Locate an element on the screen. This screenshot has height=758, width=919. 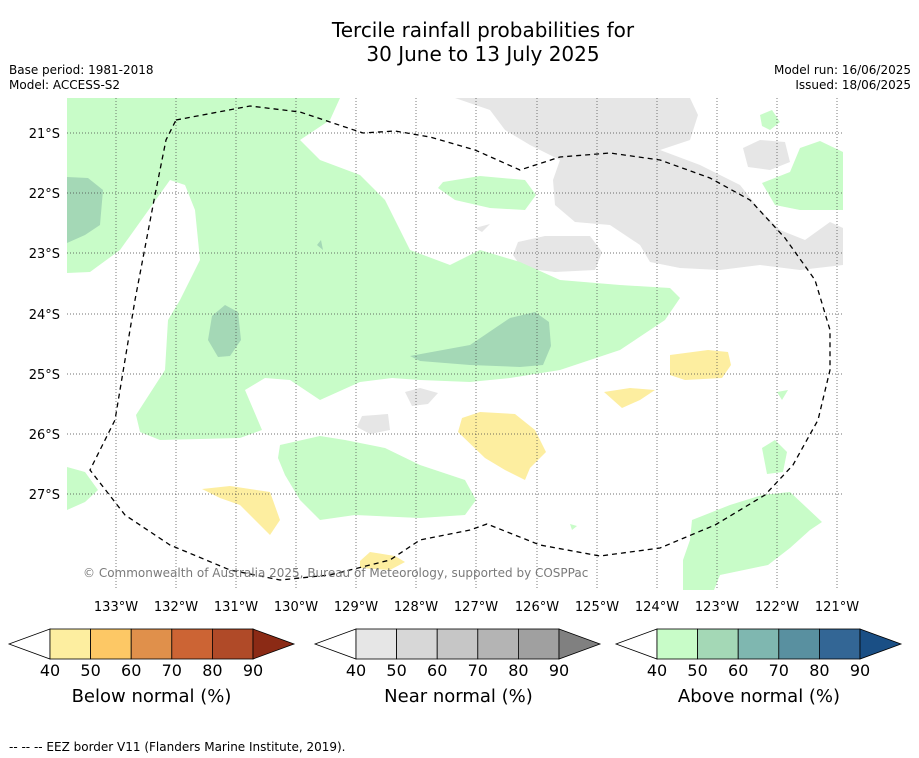
lon-label: 131°W is located at coordinates (236, 607).